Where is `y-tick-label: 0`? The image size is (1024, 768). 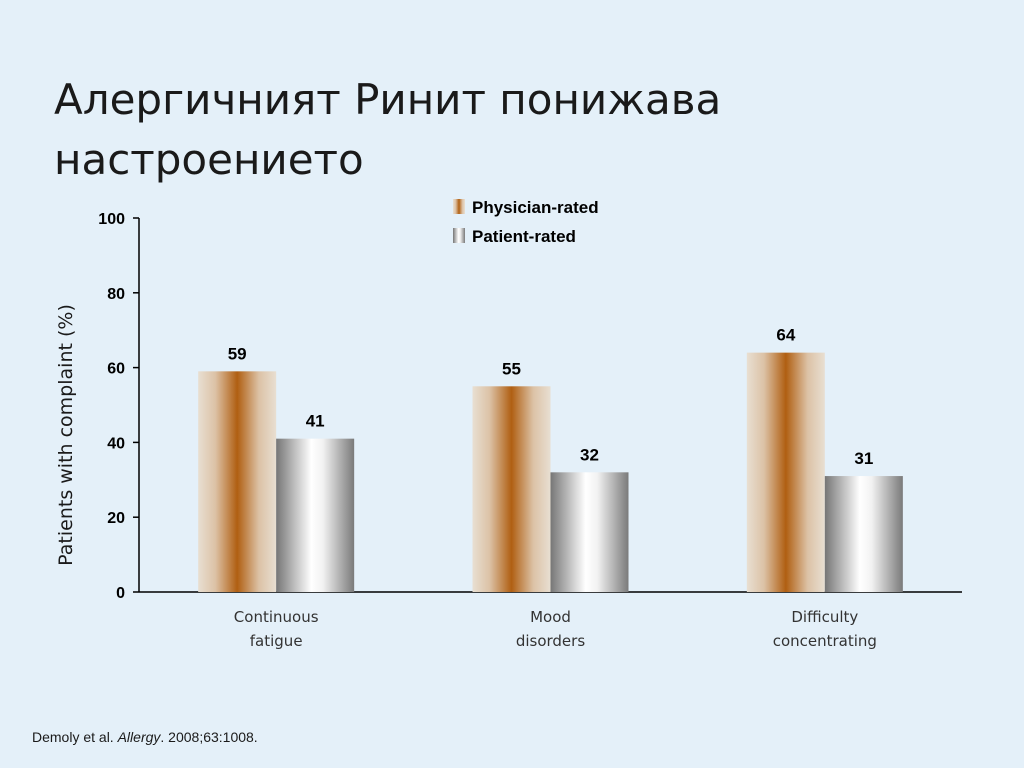
y-tick-label: 0 is located at coordinates (120, 593).